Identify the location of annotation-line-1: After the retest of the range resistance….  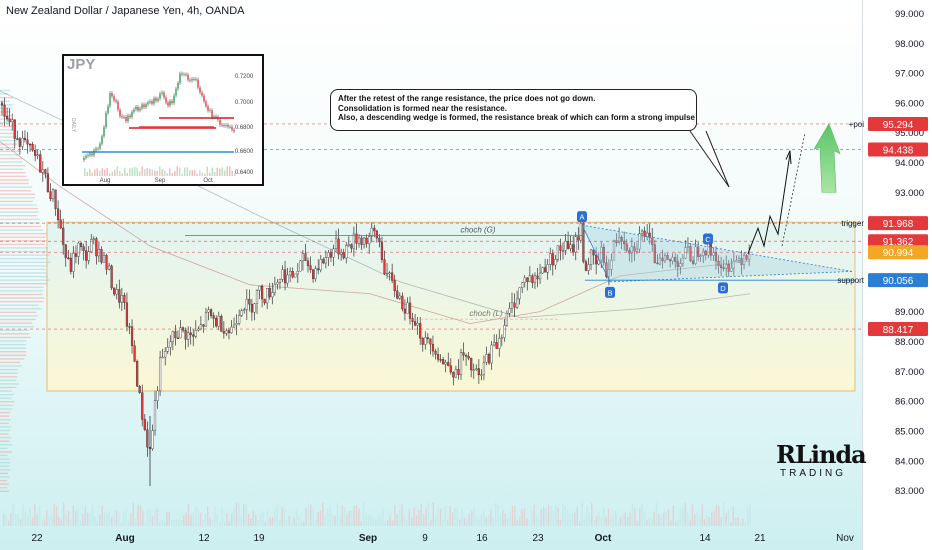
(467, 98).